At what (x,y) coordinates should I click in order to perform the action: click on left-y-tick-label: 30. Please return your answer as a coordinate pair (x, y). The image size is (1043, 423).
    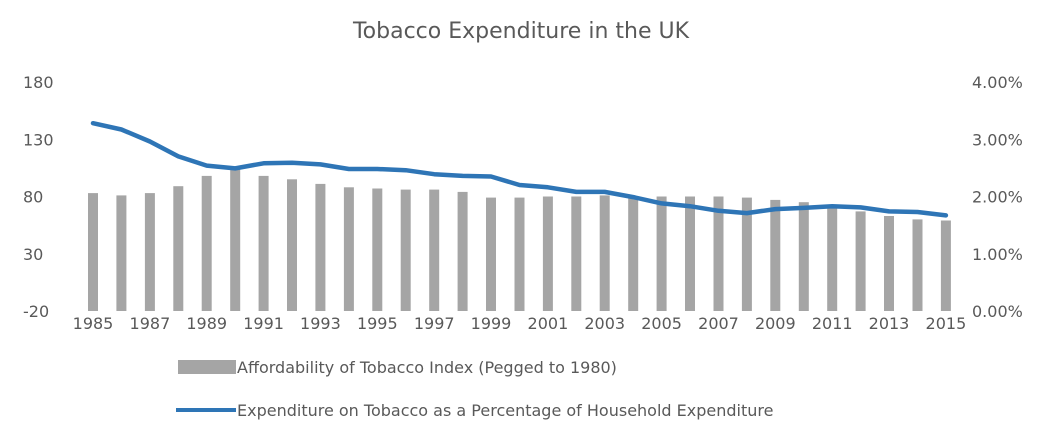
    Looking at the image, I should click on (33, 254).